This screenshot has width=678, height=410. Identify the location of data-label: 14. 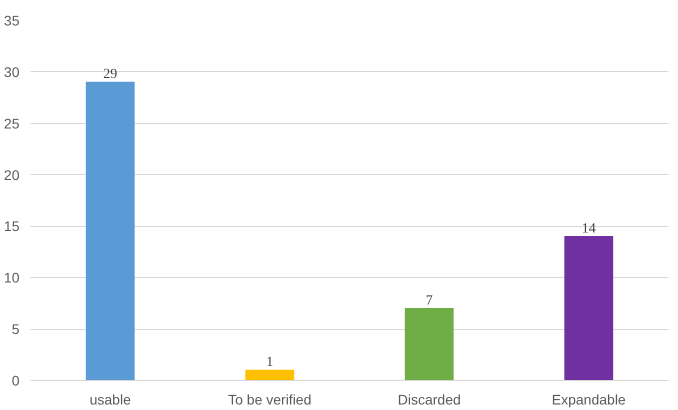
(589, 229).